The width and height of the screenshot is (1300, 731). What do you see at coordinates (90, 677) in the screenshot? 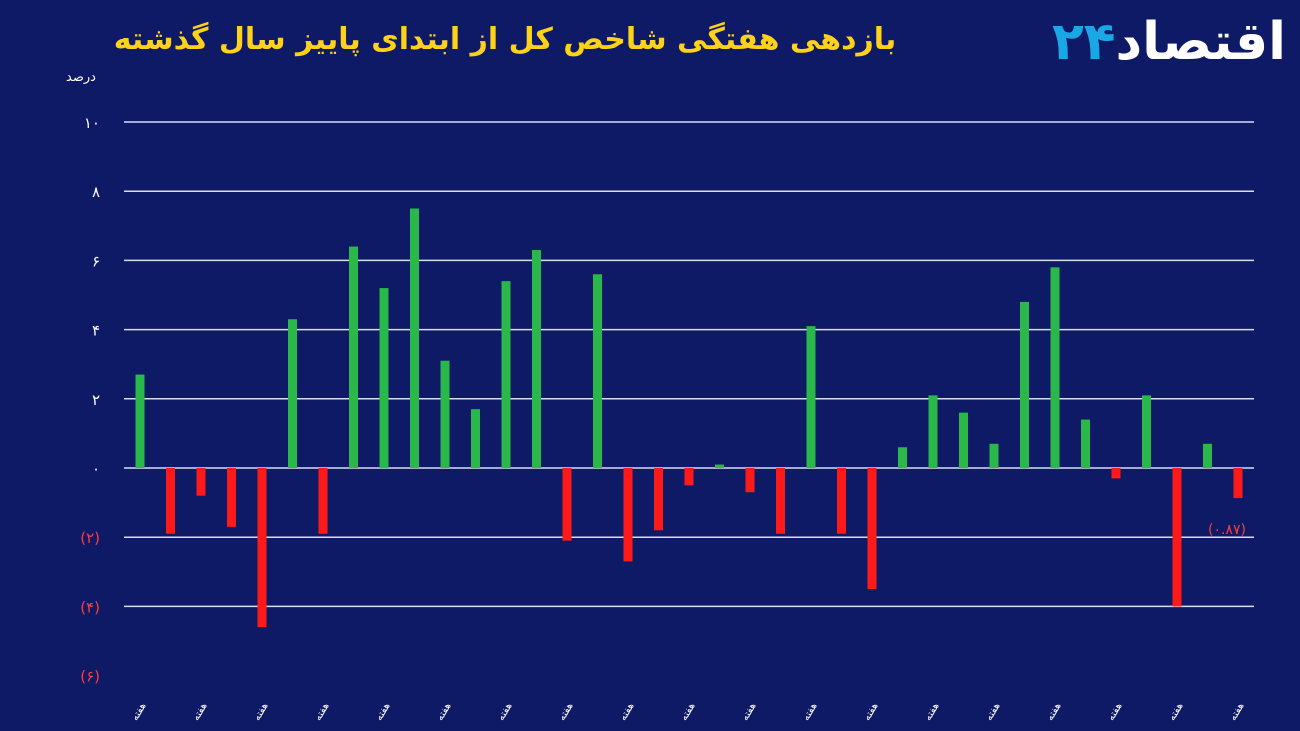
I see `y-tick-label: (۶)` at bounding box center [90, 677].